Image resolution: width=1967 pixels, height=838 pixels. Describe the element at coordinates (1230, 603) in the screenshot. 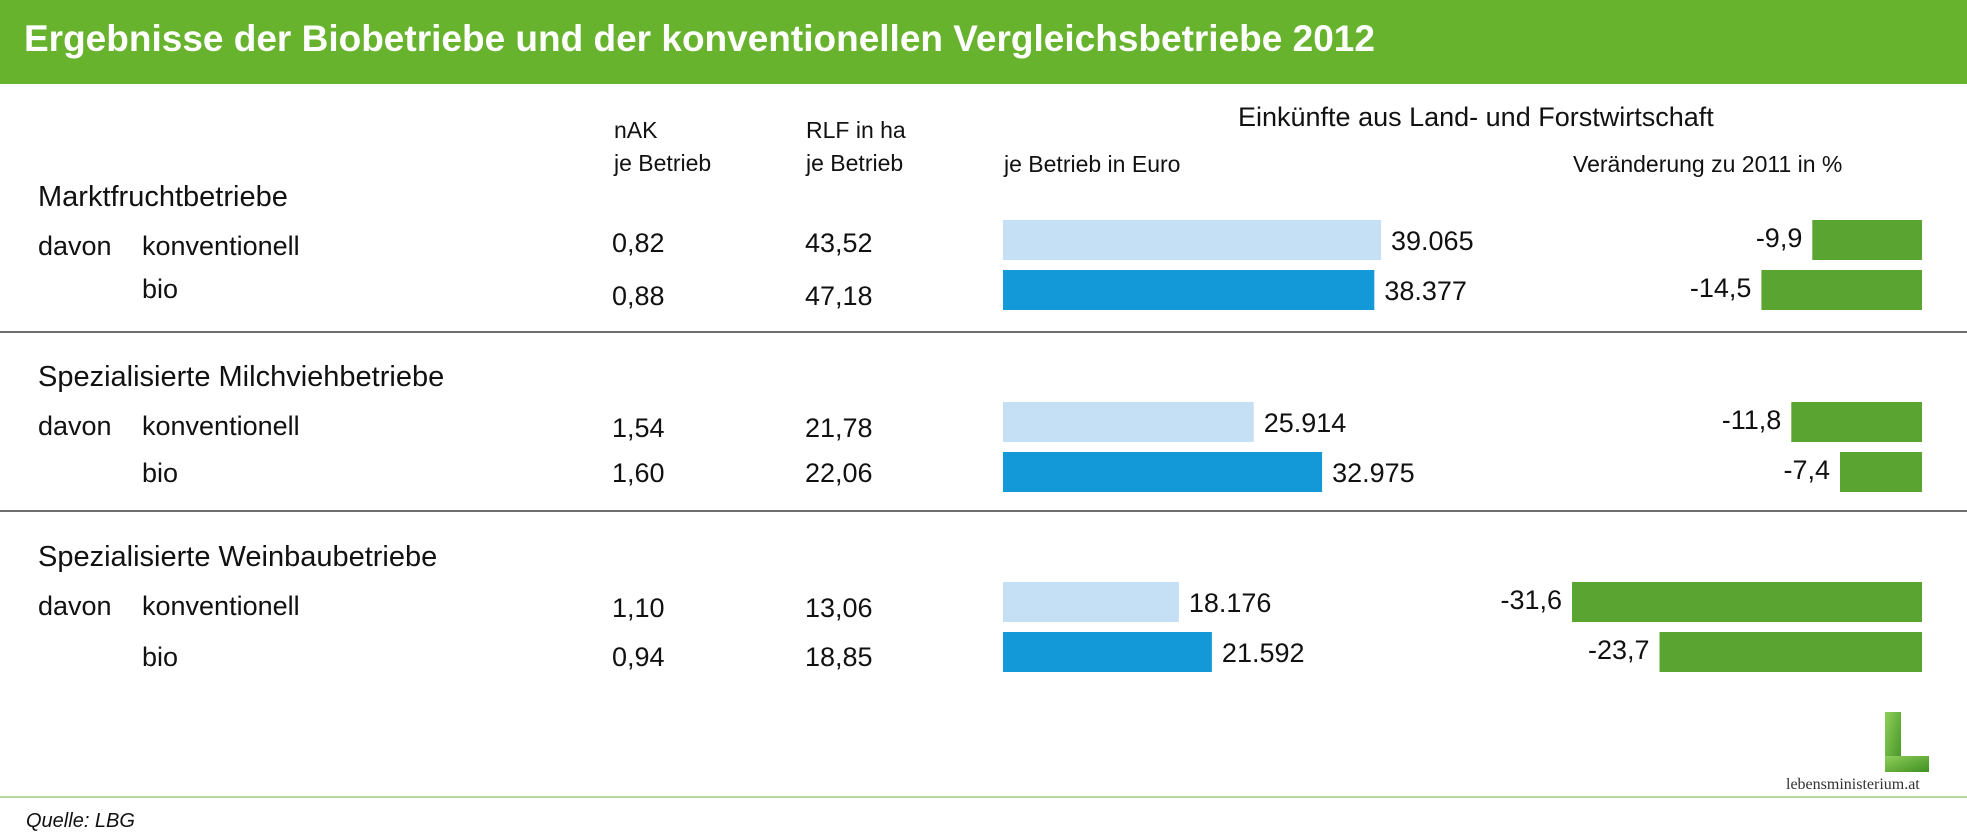

I see `income-value-label: 18.176` at that location.